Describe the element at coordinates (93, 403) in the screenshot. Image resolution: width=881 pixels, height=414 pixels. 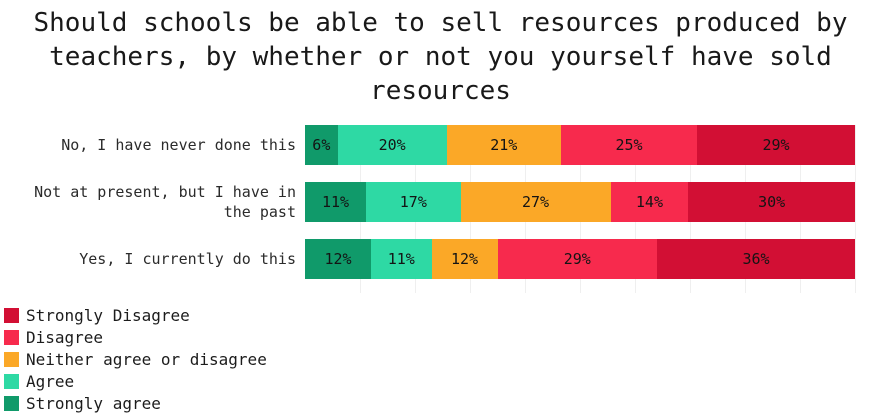
I see `legend-label: Strongly agree` at that location.